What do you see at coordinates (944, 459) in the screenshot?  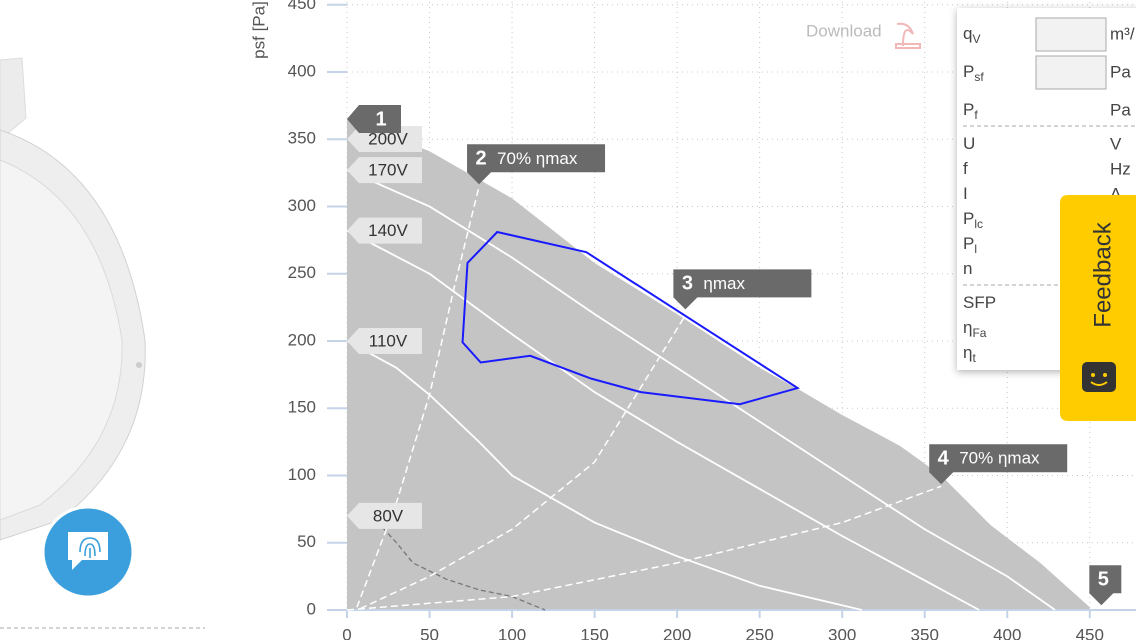 I see `marker-number: 4` at bounding box center [944, 459].